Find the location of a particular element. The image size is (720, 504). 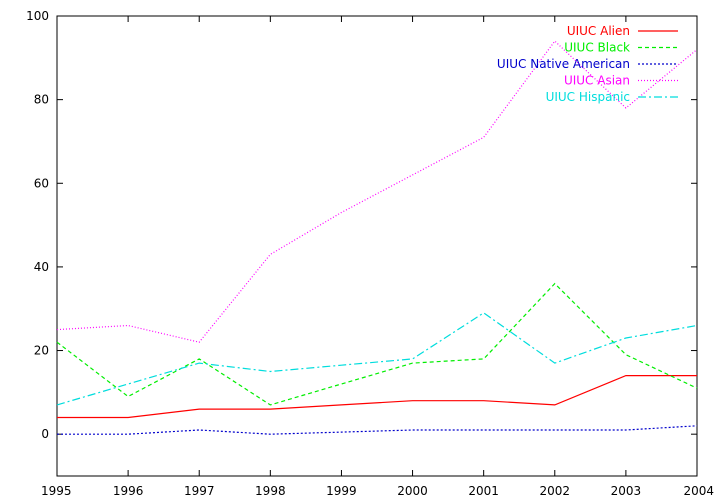

legend-label: UIUC Black is located at coordinates (597, 48).